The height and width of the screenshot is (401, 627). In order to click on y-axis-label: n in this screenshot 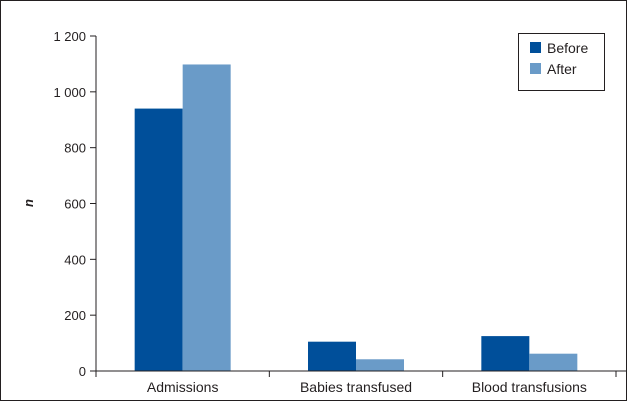, I will do `click(28, 203)`.